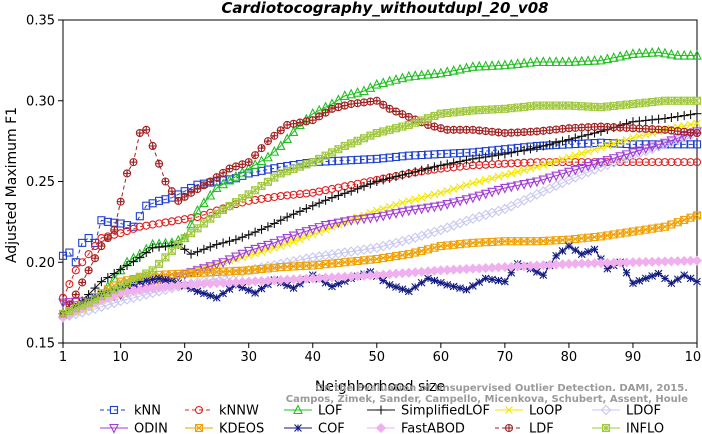 The image size is (702, 434). What do you see at coordinates (645, 428) in the screenshot?
I see `legend-label: INFLO` at bounding box center [645, 428].